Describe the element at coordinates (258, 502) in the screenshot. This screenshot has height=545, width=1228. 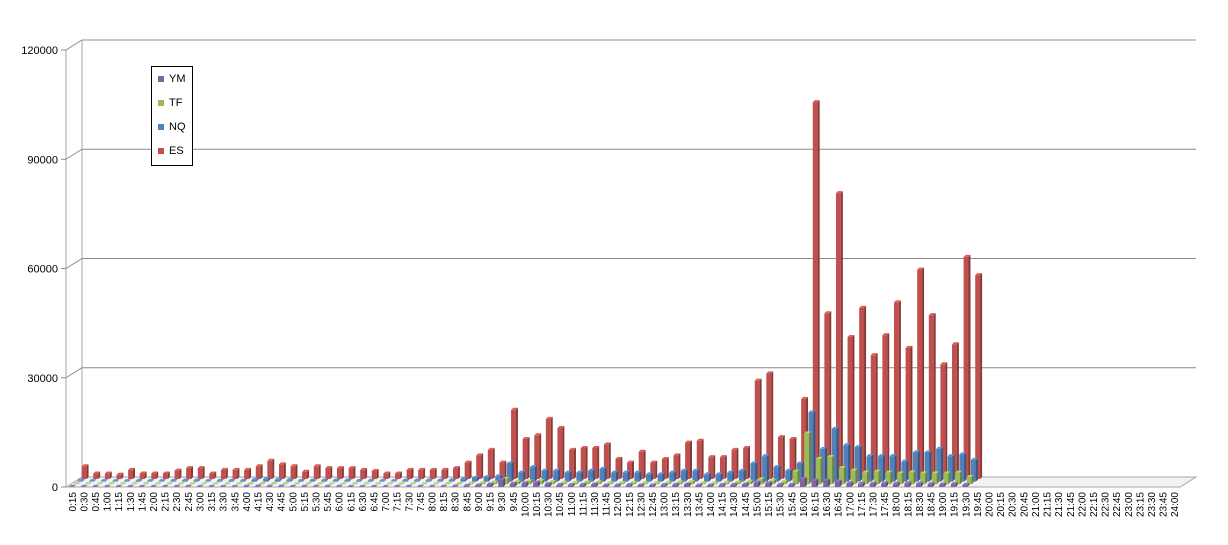
I see `x-tick-label: 4:15` at that location.